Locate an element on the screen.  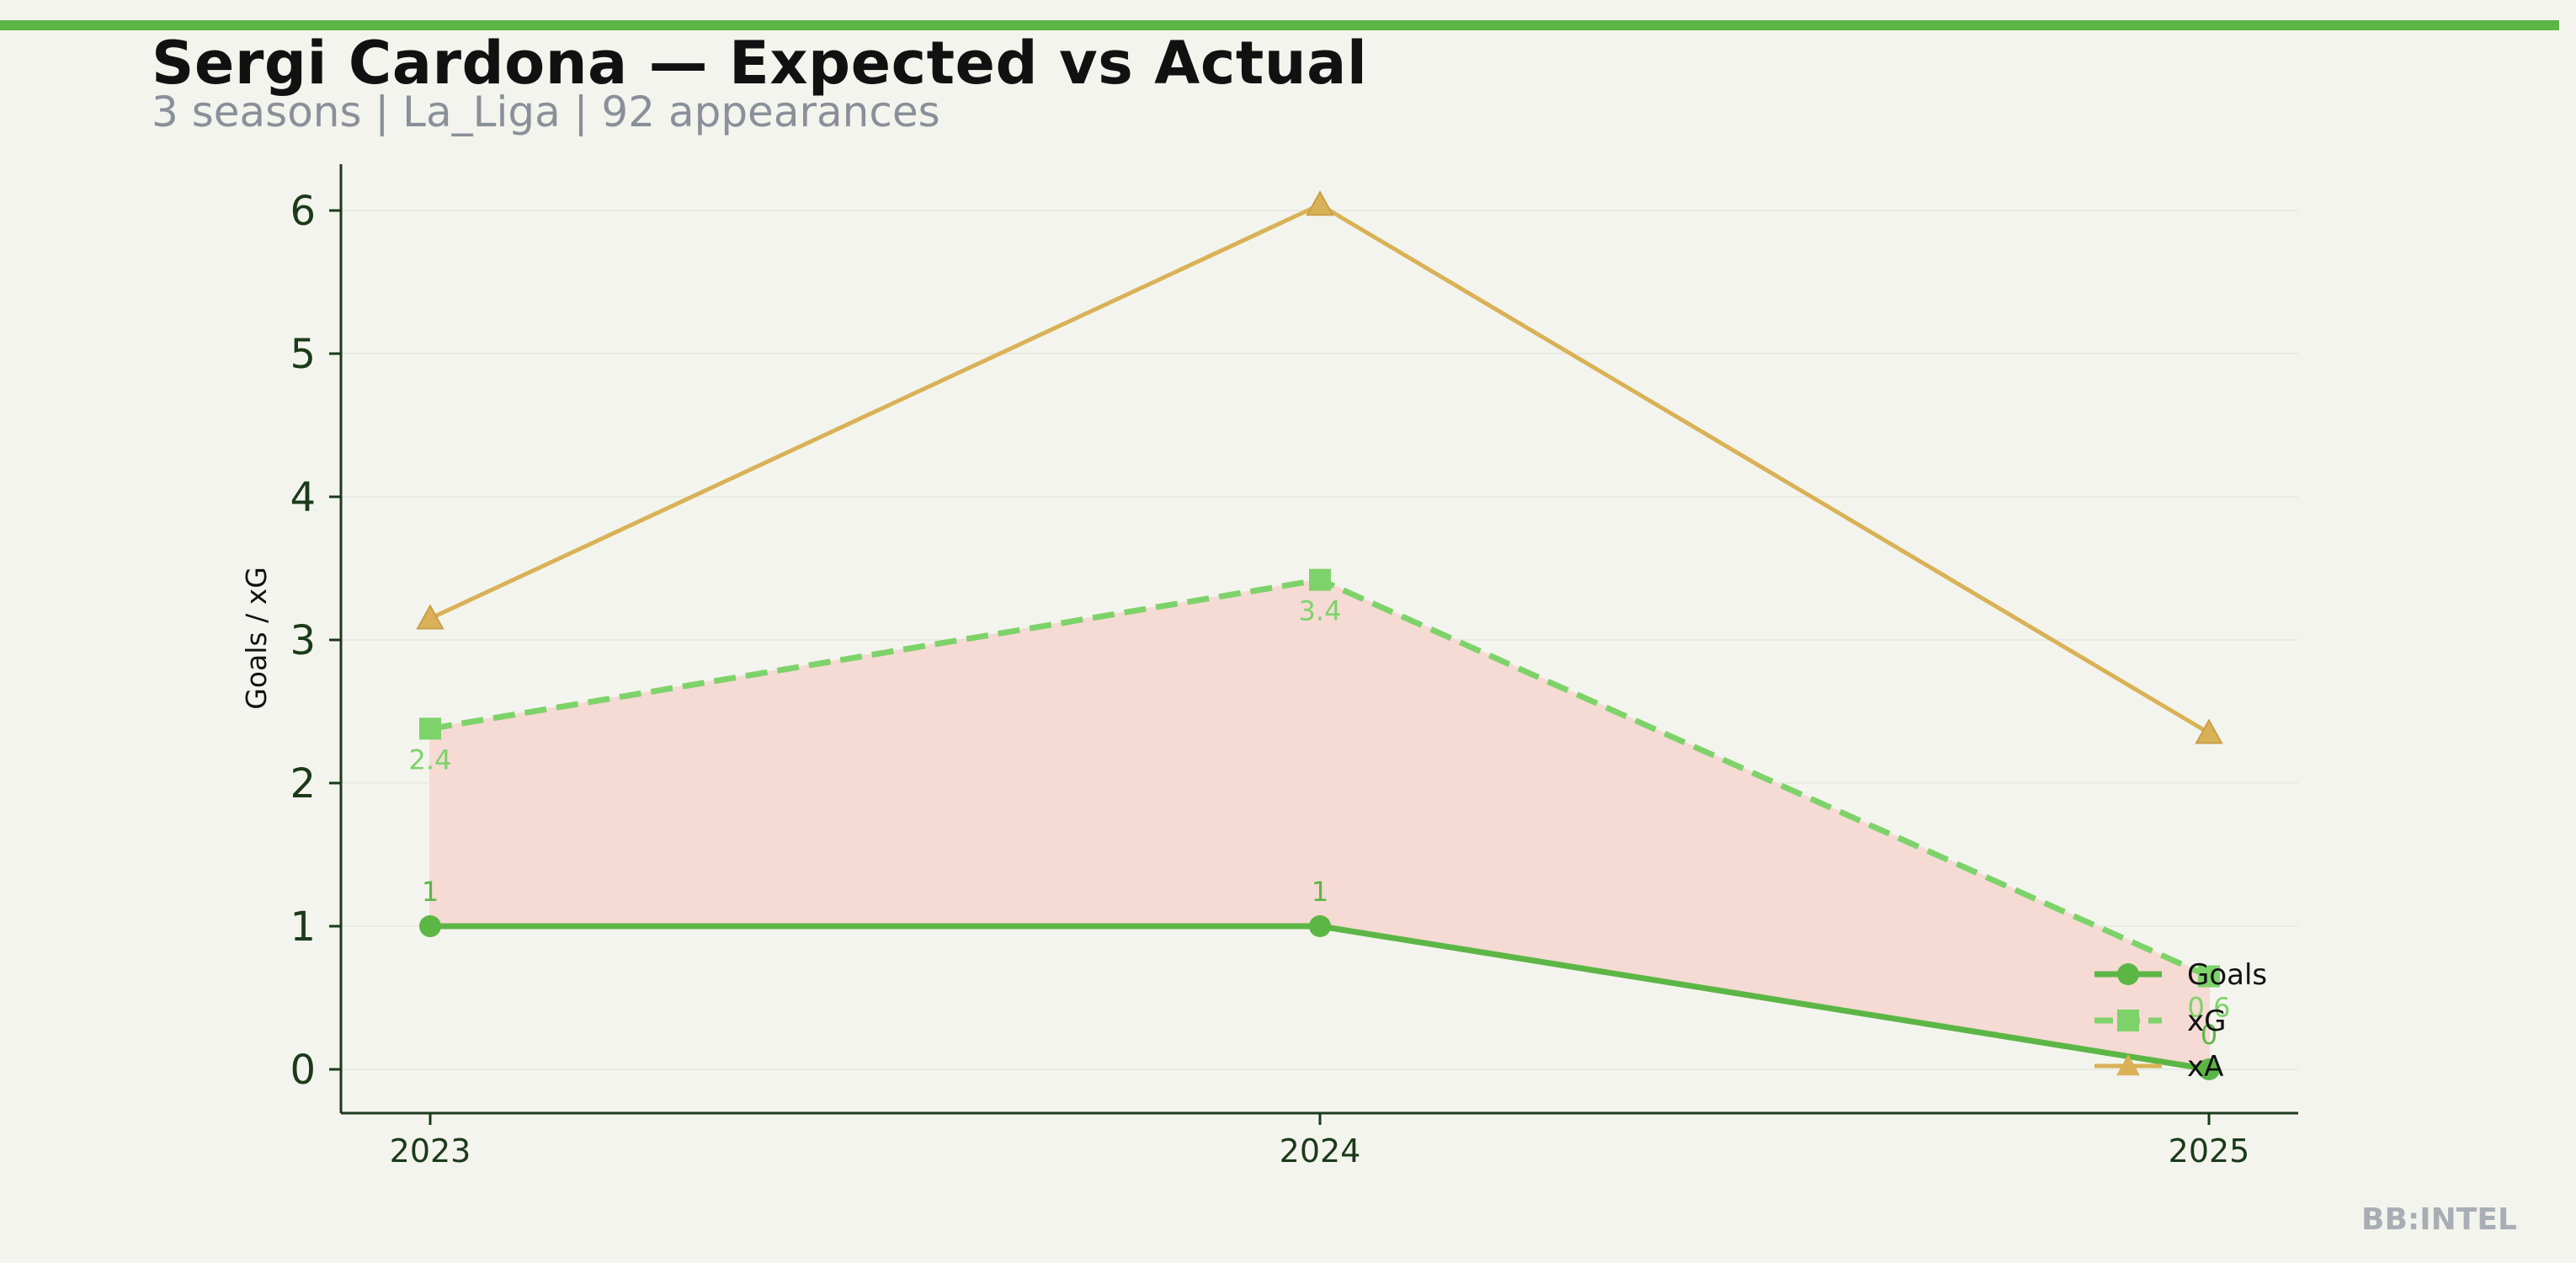
xg-data-label: 0.6 is located at coordinates (2209, 1008).